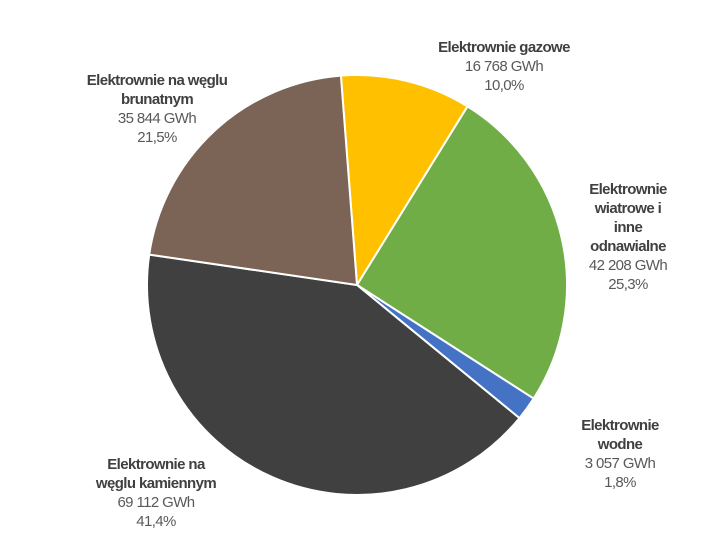 The image size is (710, 548). What do you see at coordinates (157, 118) in the screenshot?
I see `slice-value: 35 844 GWh` at bounding box center [157, 118].